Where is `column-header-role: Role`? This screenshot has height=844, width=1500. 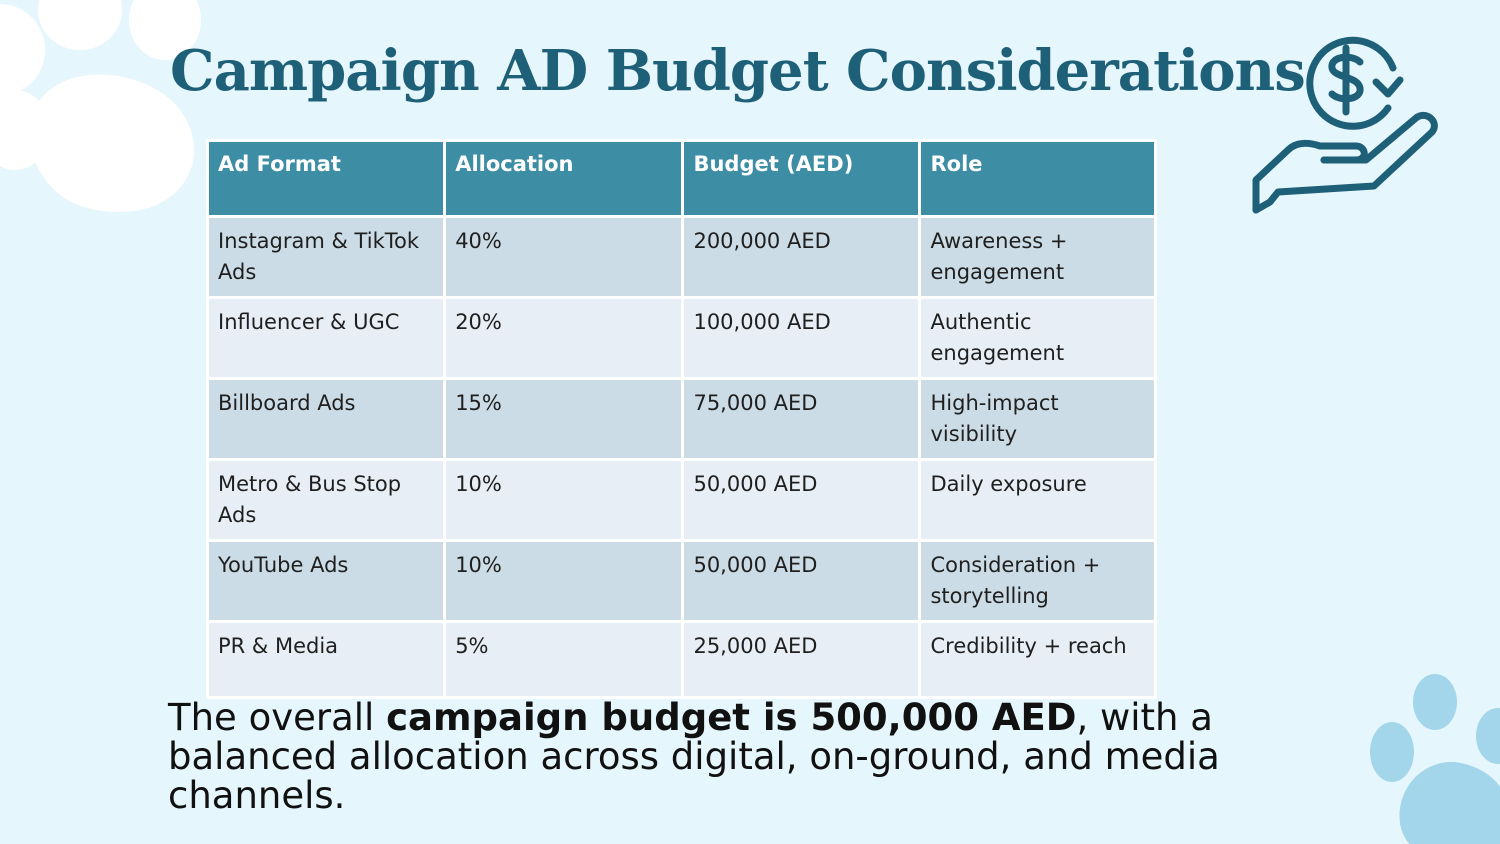 column-header-role: Role is located at coordinates (1037, 178).